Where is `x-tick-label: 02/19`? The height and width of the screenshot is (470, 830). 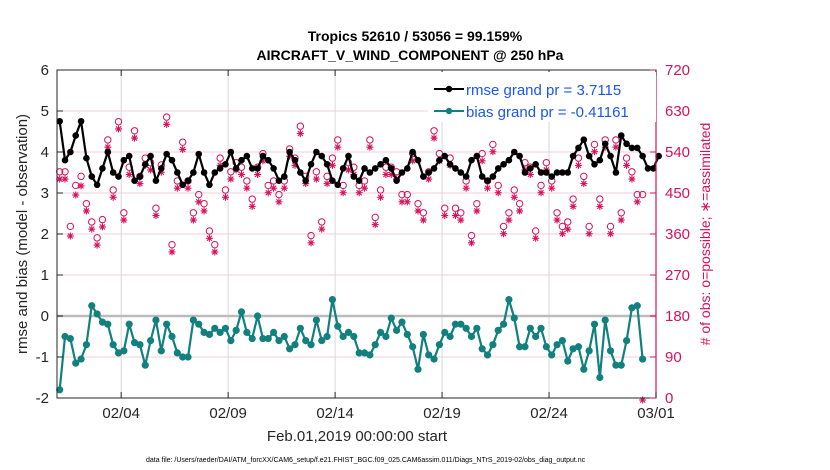 x-tick-label: 02/19 is located at coordinates (442, 413).